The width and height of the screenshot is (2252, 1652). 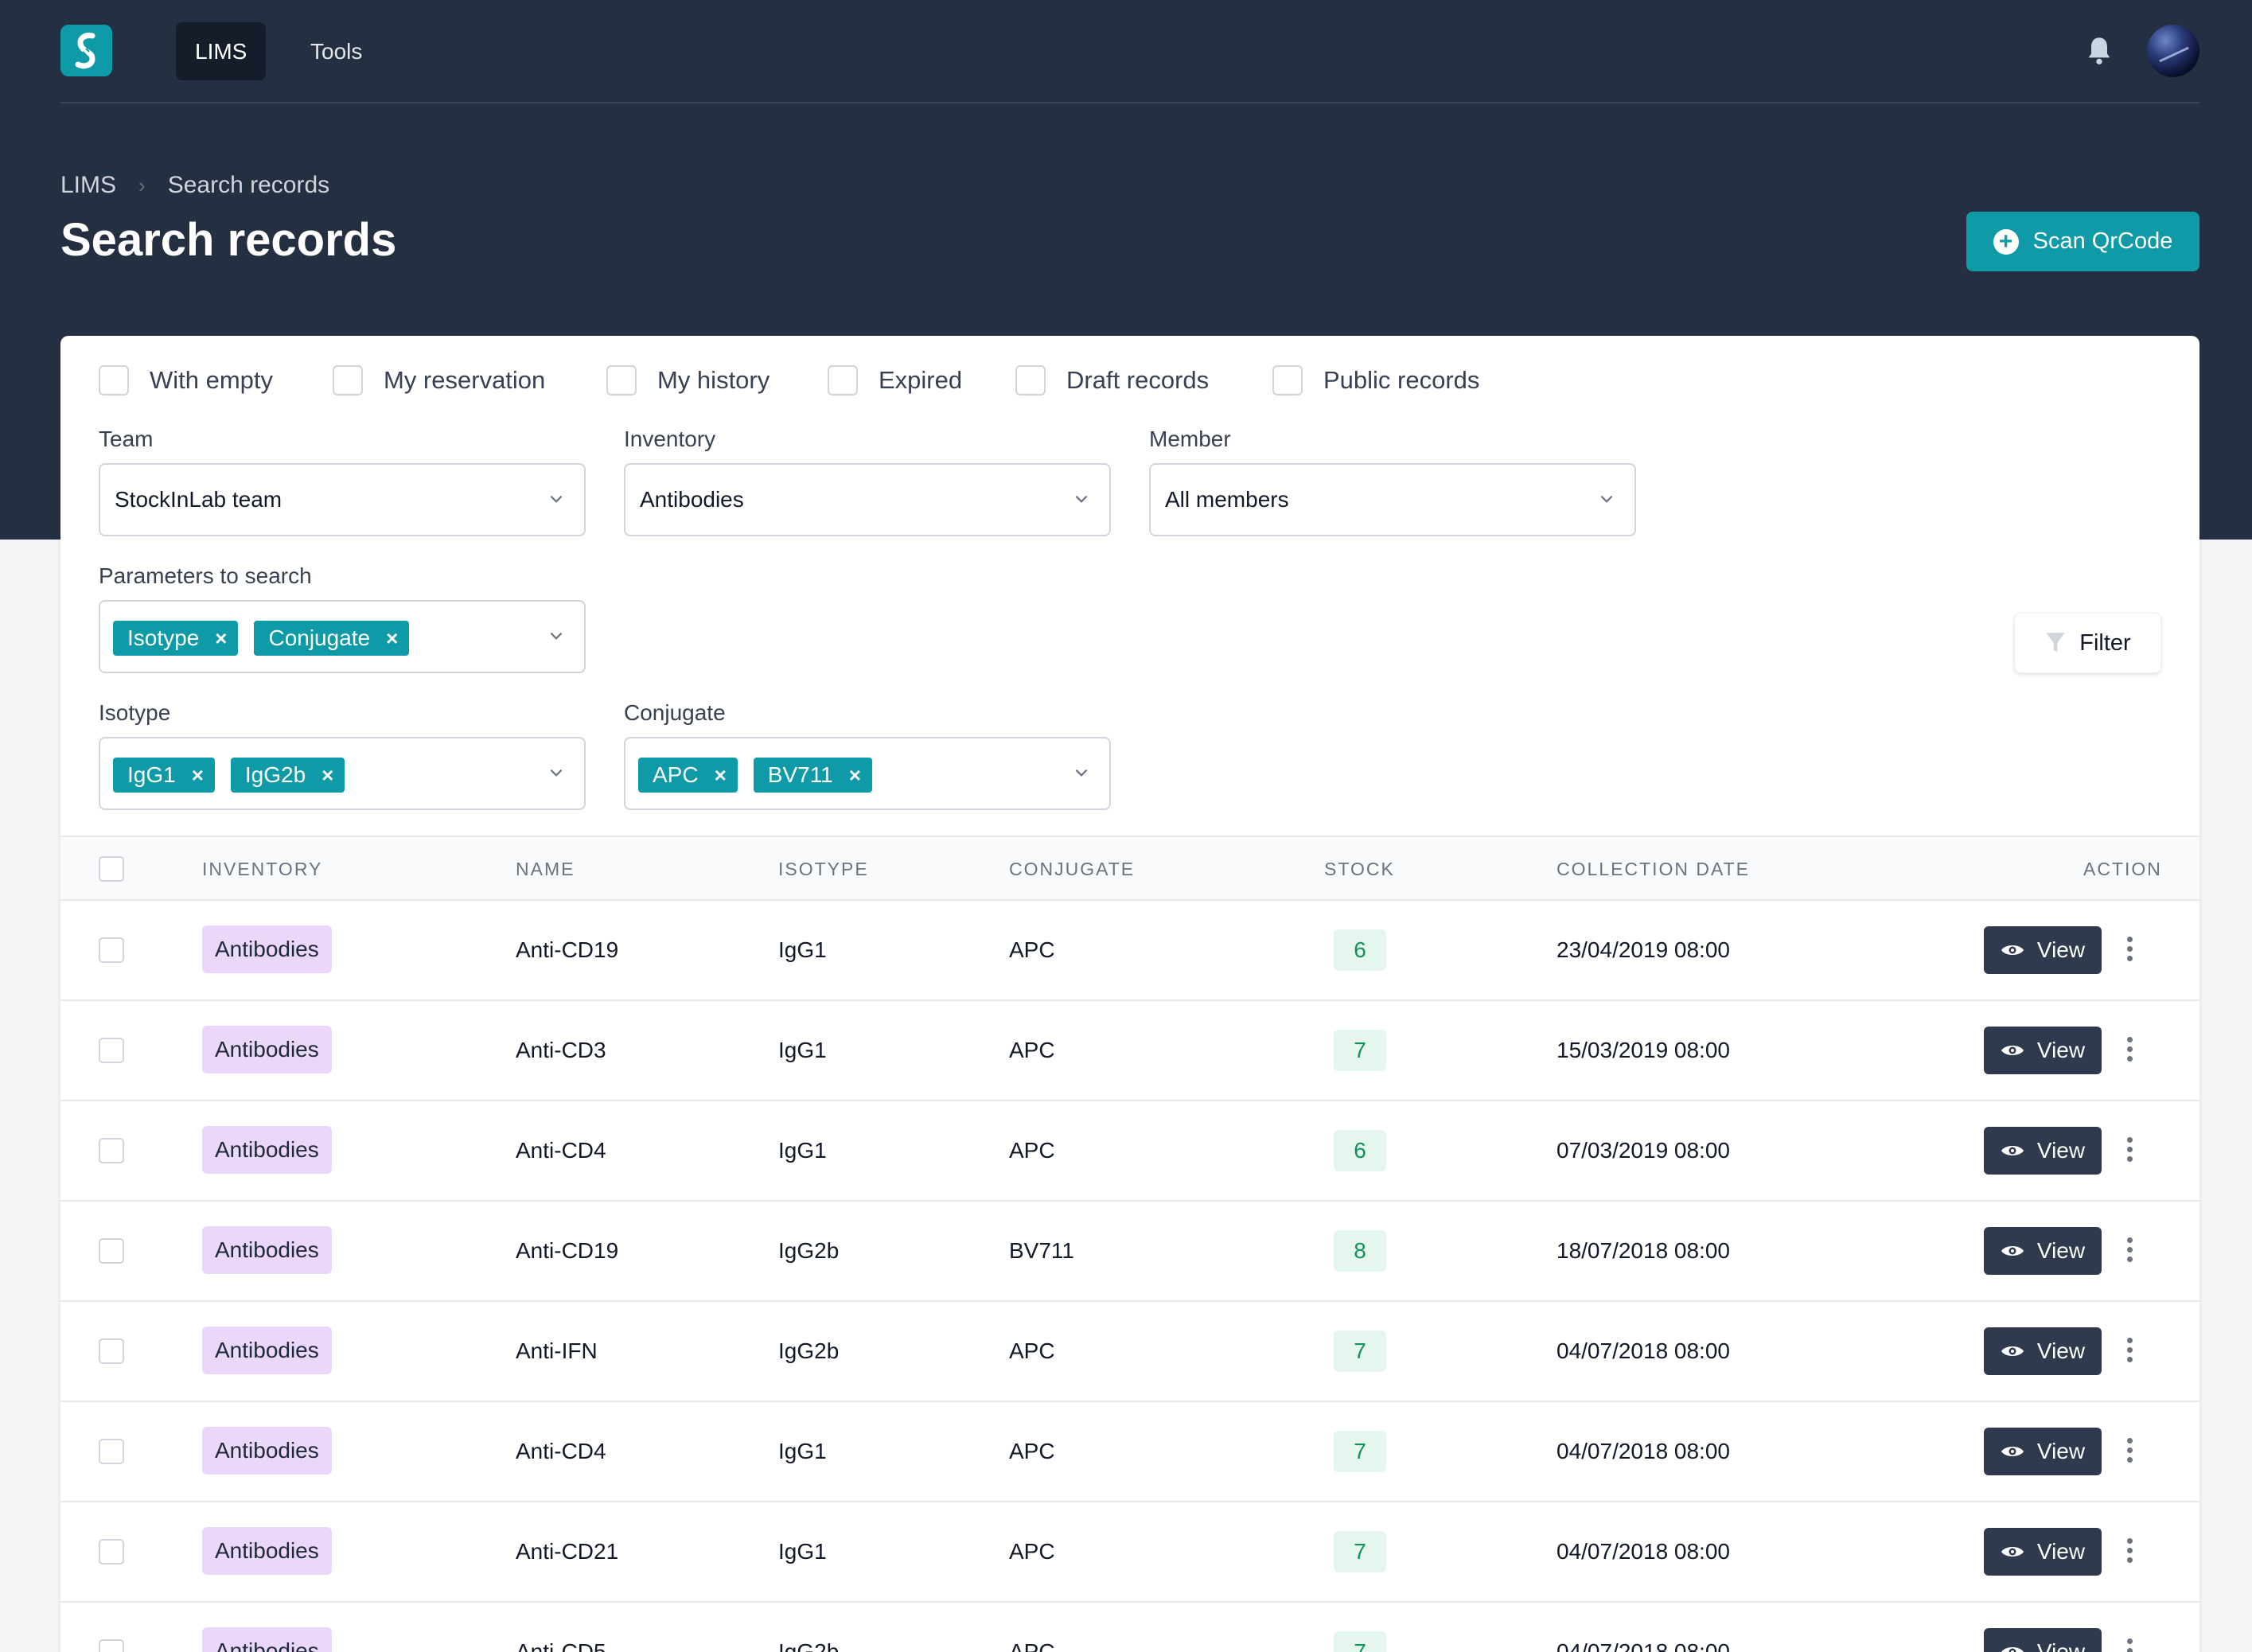 What do you see at coordinates (342, 499) in the screenshot?
I see `team-select: StockInLab team` at bounding box center [342, 499].